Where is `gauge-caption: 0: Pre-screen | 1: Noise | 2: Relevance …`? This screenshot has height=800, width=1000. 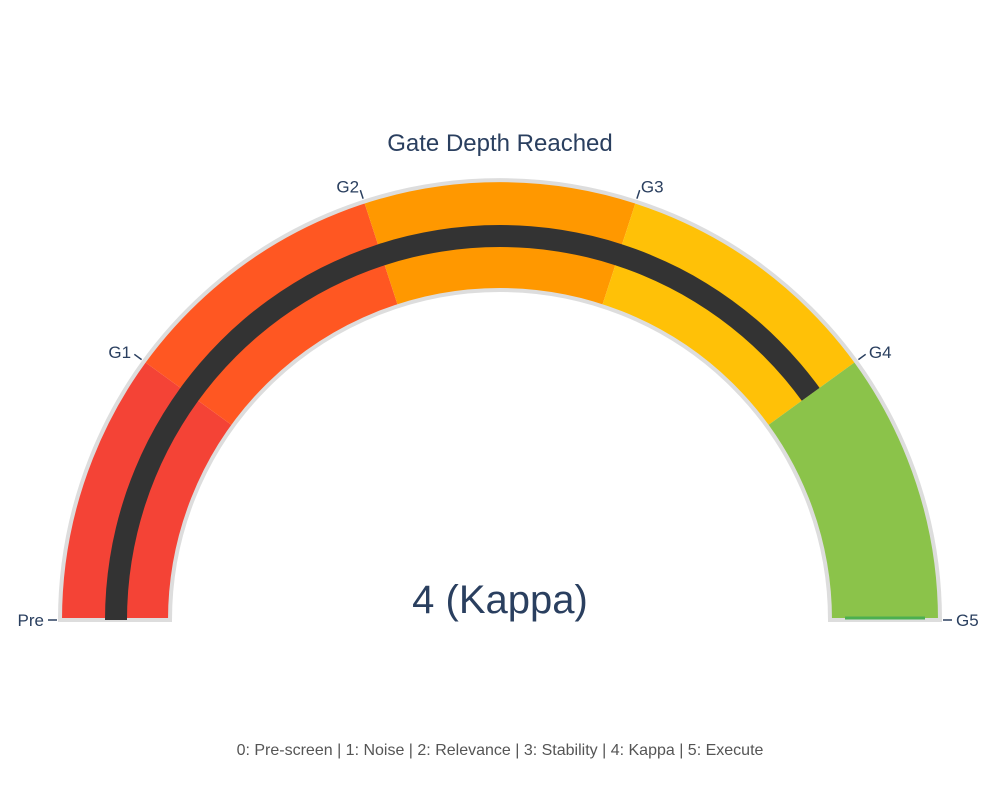 gauge-caption: 0: Pre-screen | 1: Noise | 2: Relevance … is located at coordinates (500, 750).